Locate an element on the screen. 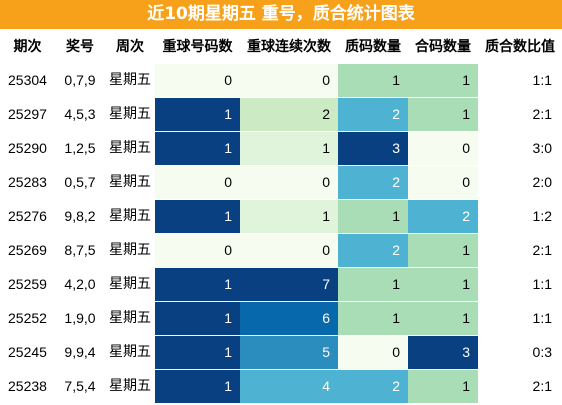 The image size is (562, 405). cell-numbers-col: 7,5,4 is located at coordinates (80, 386).